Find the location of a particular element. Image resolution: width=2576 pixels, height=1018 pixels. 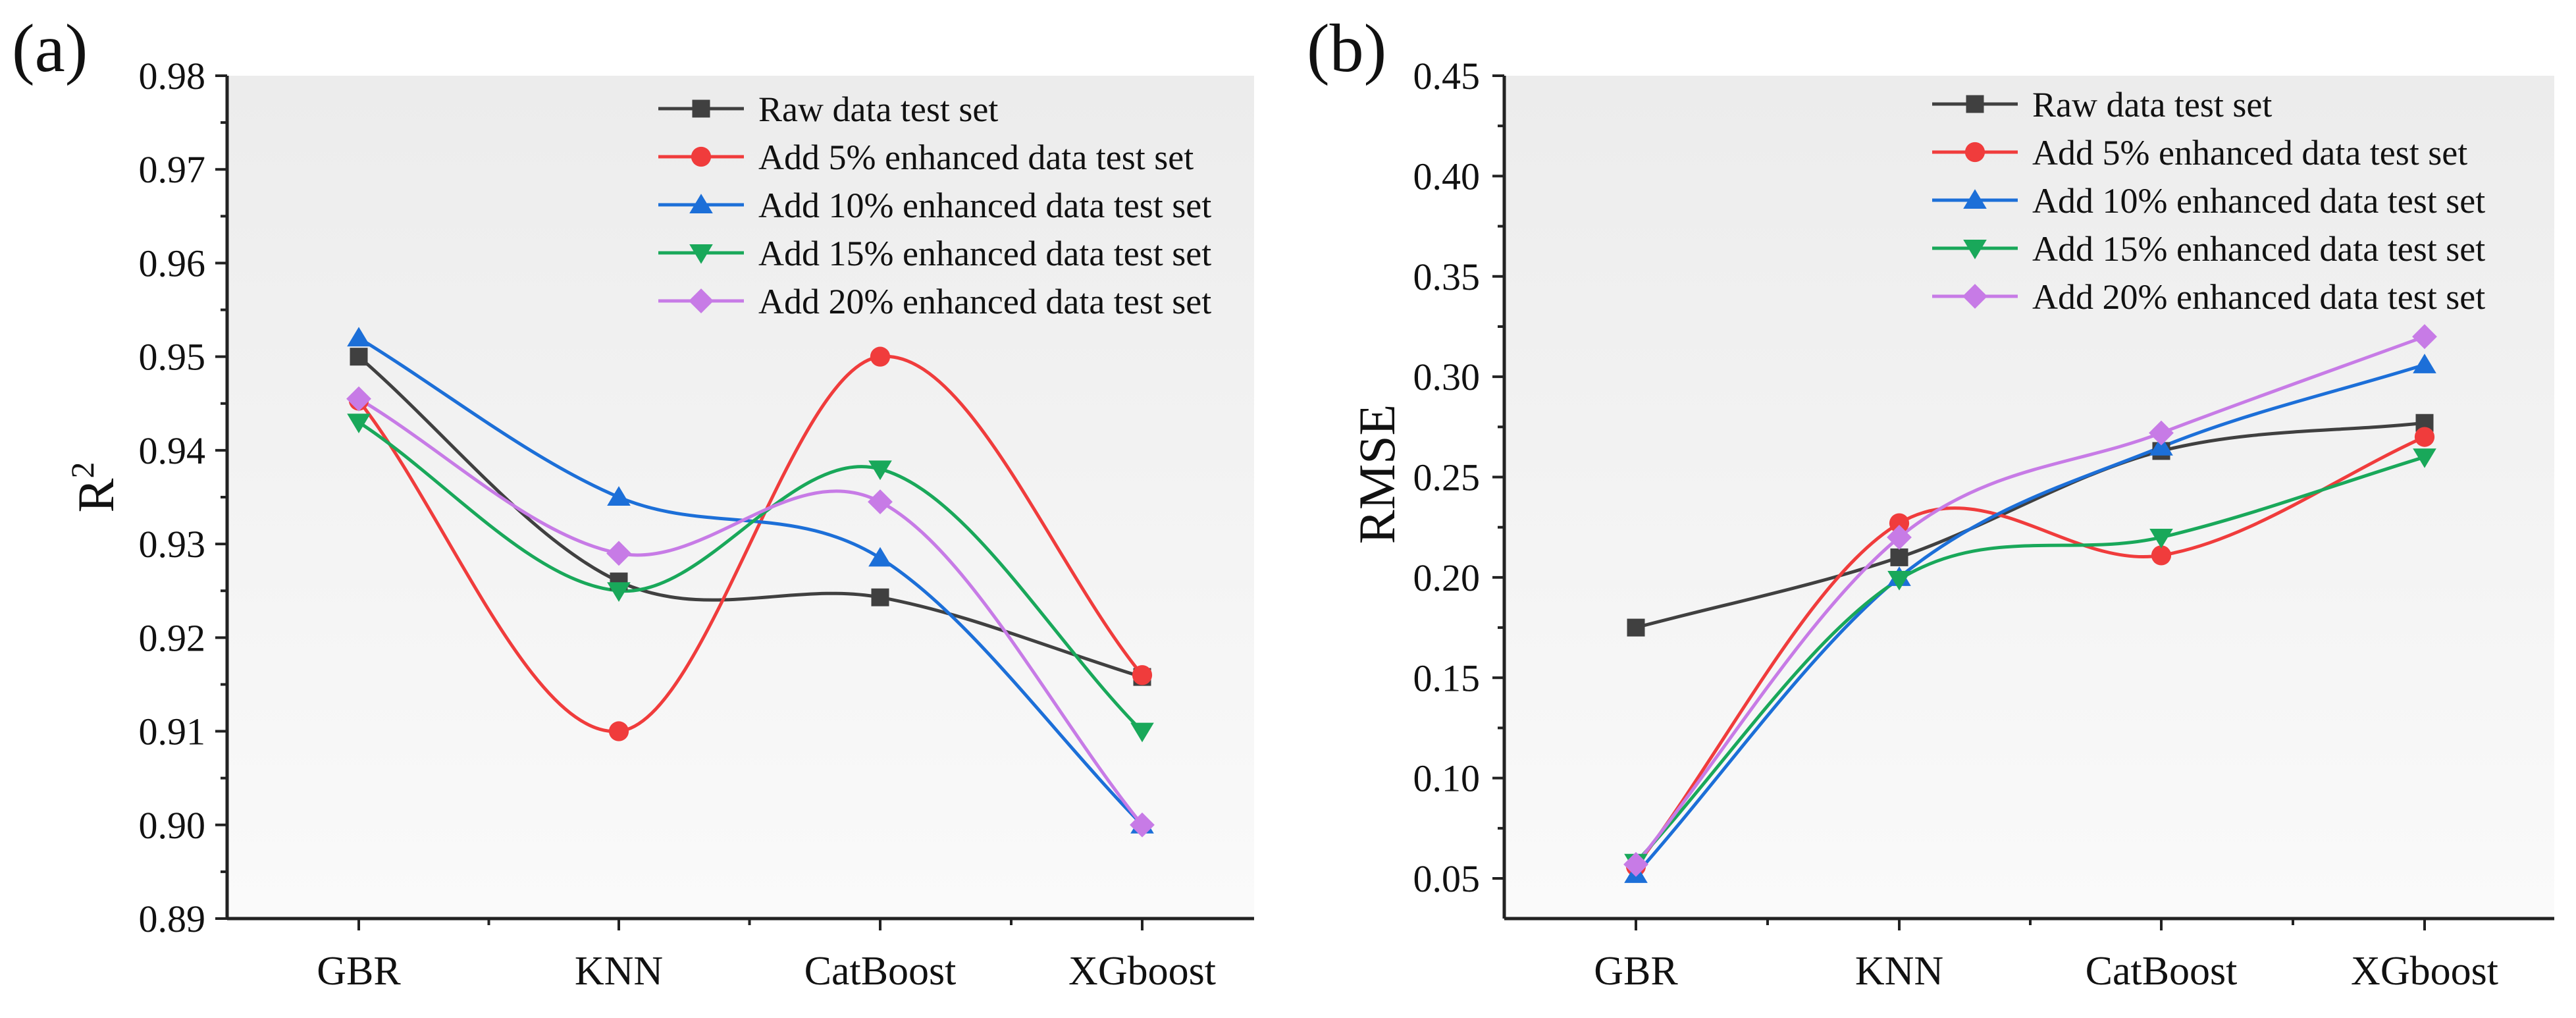

series-markers-add-15pct-enhanced-data-test-set is located at coordinates (750, 578).